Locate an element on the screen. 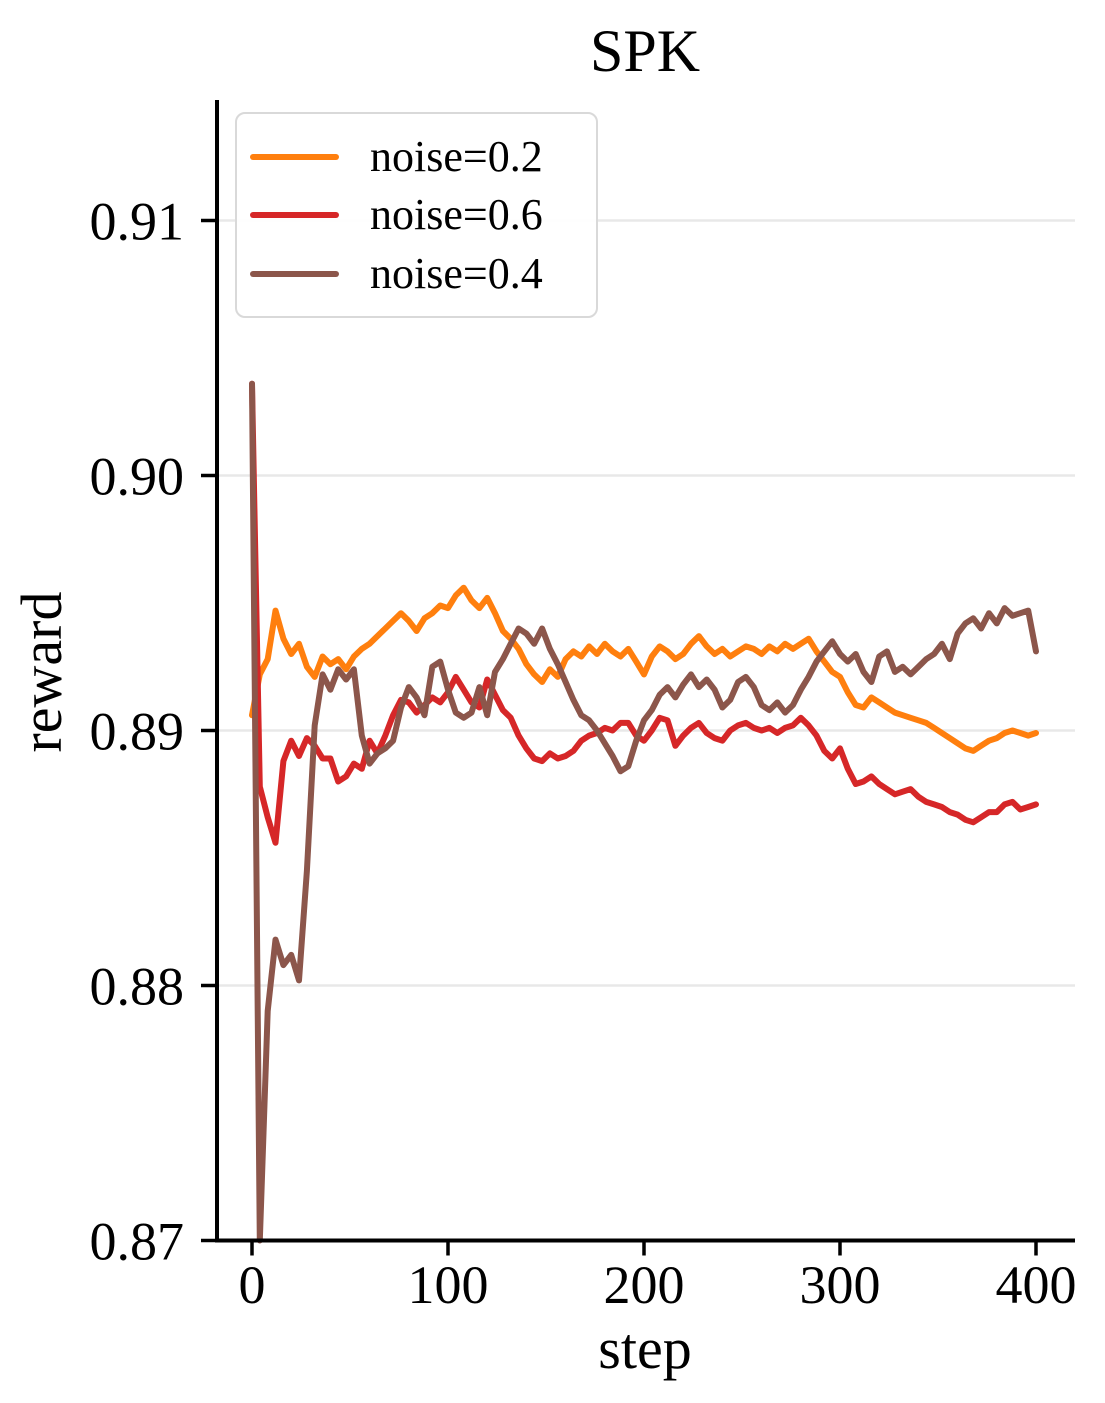 Image resolution: width=1105 pixels, height=1403 pixels. legend-item: noise=0.6 is located at coordinates (423, 215).